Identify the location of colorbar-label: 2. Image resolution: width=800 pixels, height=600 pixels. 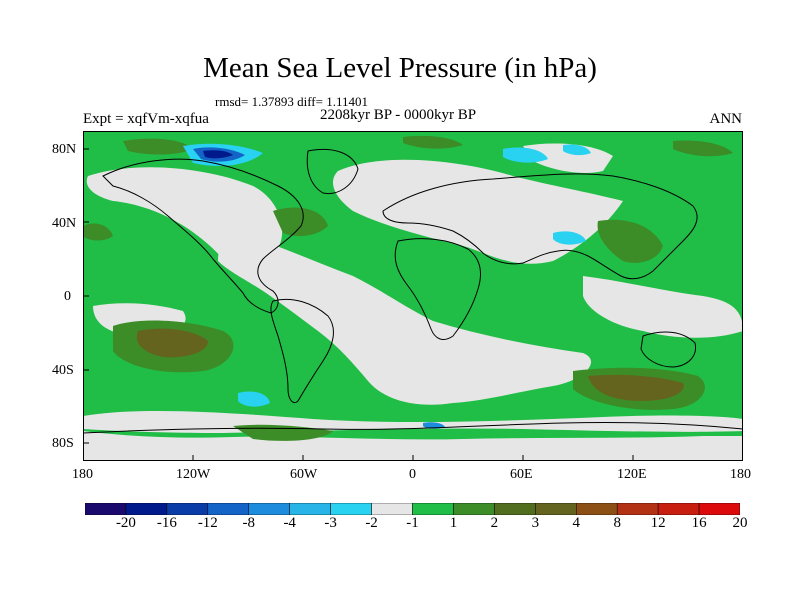
(494, 523).